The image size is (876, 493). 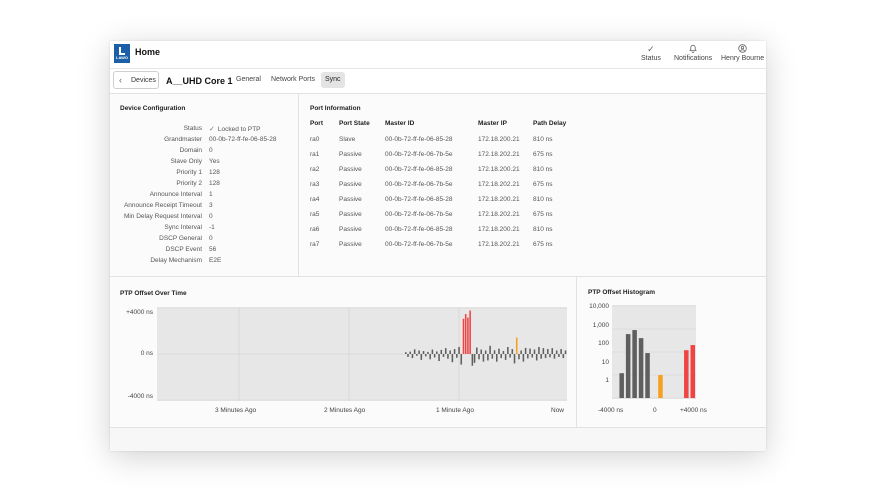 What do you see at coordinates (162, 216) in the screenshot?
I see `config-key: Min Delay Request Interval` at bounding box center [162, 216].